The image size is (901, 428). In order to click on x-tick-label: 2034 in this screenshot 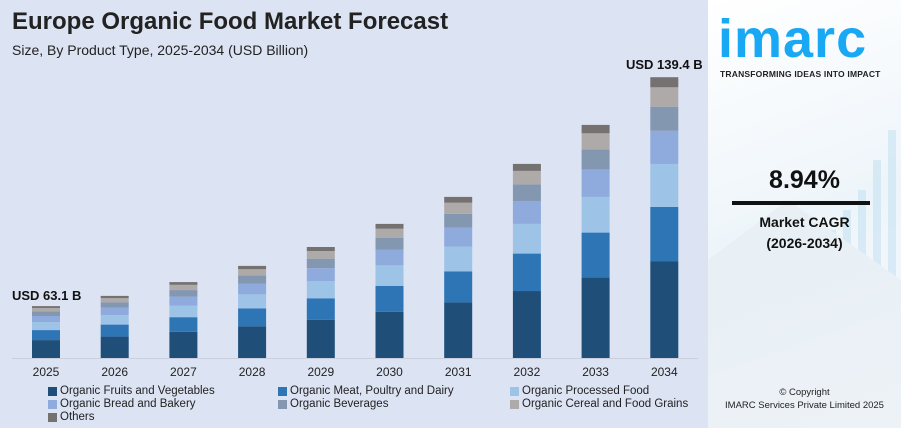, I will do `click(664, 372)`.